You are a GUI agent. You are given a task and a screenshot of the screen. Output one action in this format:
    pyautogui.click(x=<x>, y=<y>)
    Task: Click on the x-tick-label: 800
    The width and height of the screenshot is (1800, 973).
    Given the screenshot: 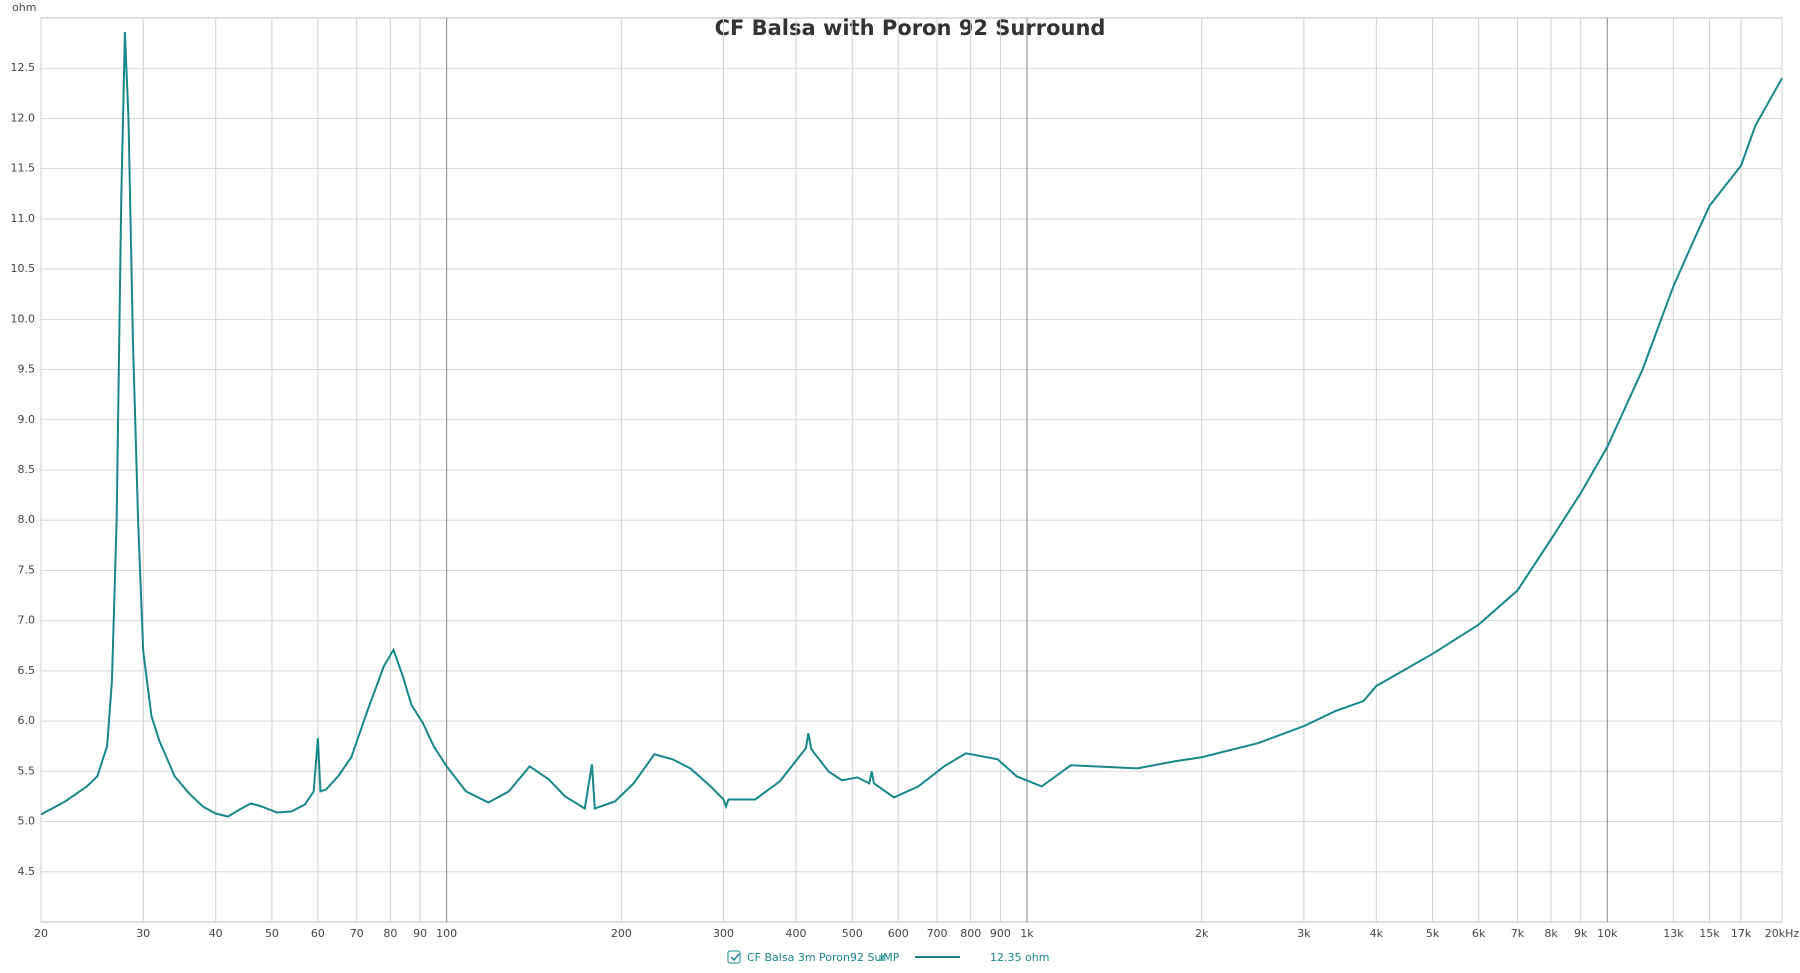 What is the action you would take?
    pyautogui.click(x=970, y=933)
    